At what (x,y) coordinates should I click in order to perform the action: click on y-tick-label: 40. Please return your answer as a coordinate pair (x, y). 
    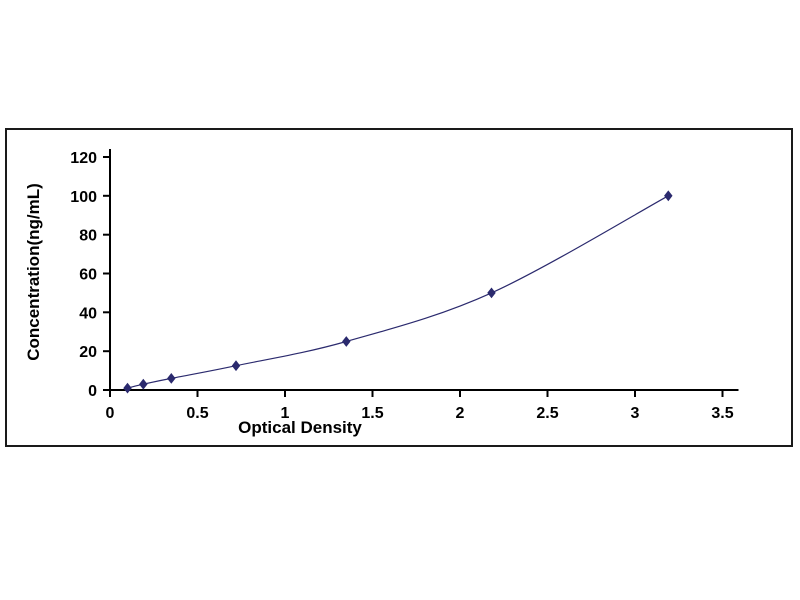
    Looking at the image, I should click on (88, 313).